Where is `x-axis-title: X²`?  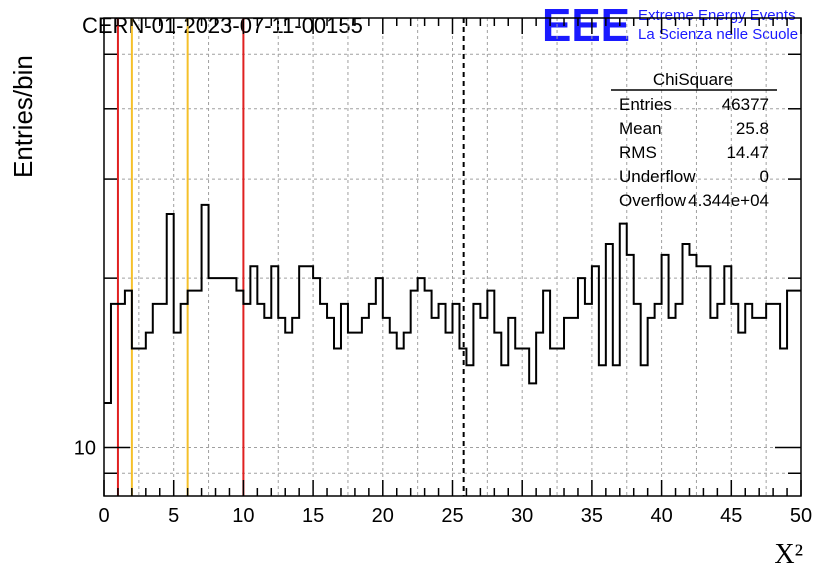
x-axis-title: X² is located at coordinates (788, 554).